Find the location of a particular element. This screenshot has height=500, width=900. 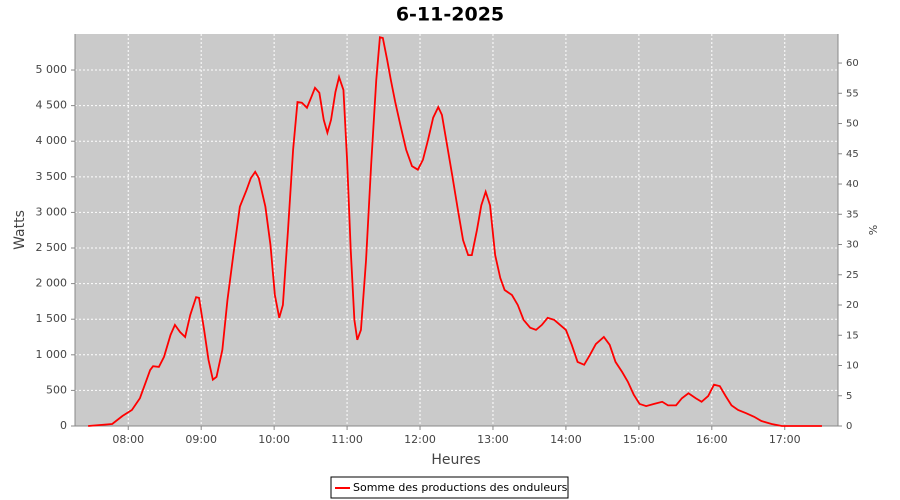

y-tick-label: 0 is located at coordinates (63, 425).